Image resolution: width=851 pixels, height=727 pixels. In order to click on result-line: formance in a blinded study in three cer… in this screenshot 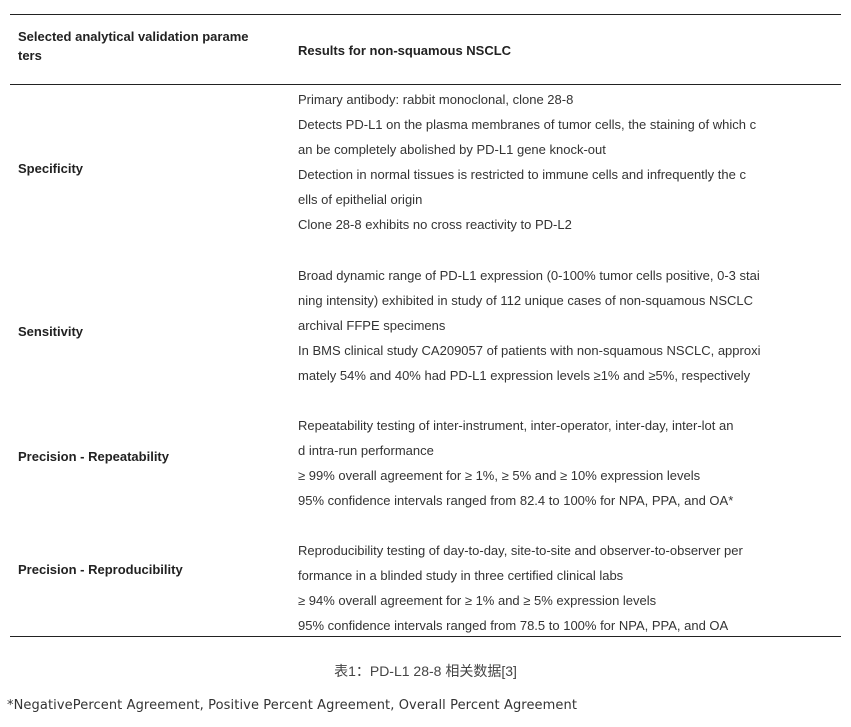, I will do `click(461, 575)`.